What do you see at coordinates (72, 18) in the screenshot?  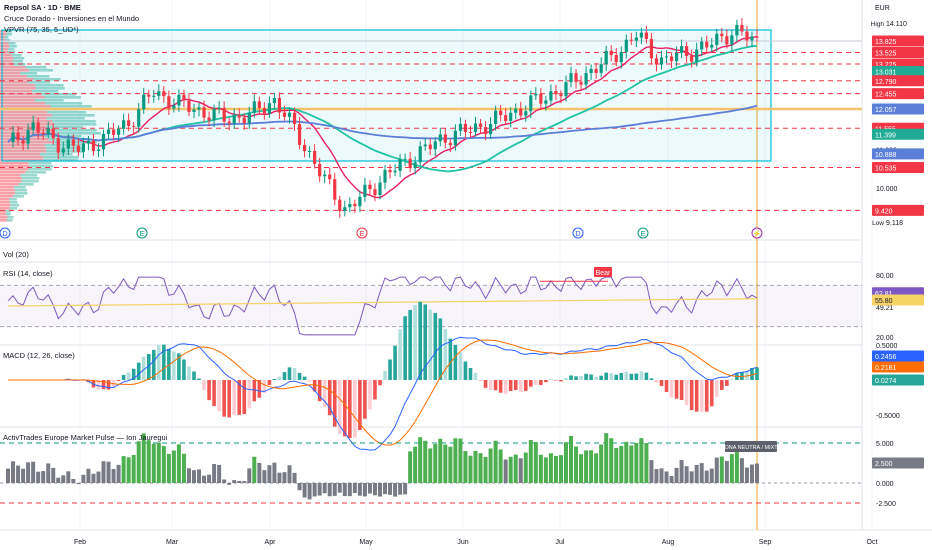 I see `header-indicator-golden-cross: Cruce Dorado - Inversiones en el Mundo` at bounding box center [72, 18].